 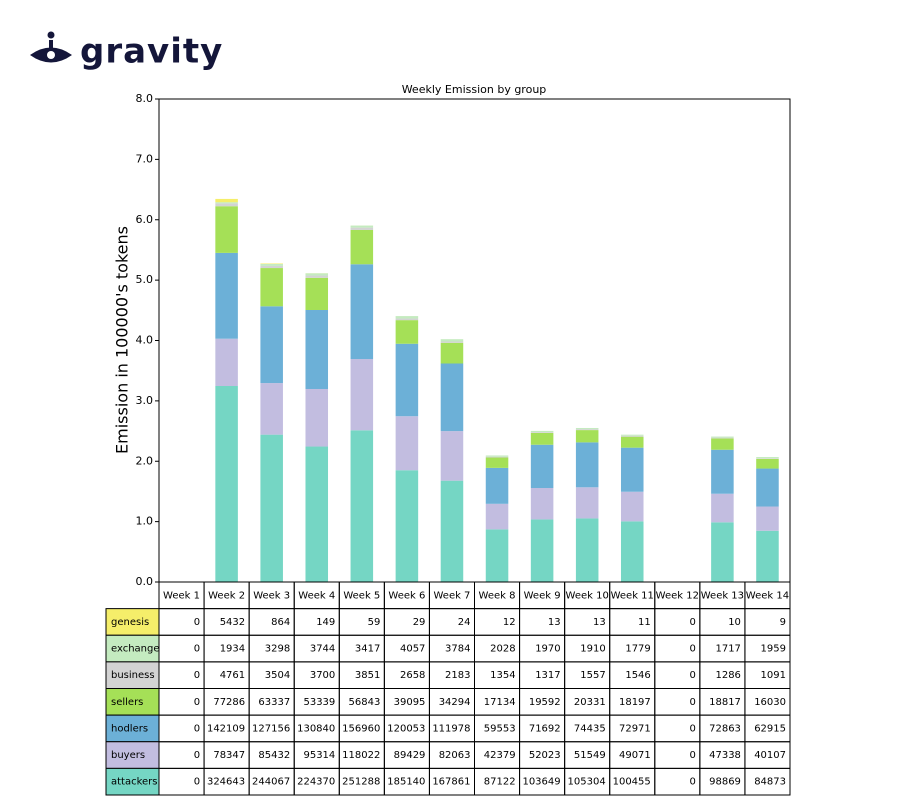 I want to click on table-value: 167861, so click(x=451, y=782).